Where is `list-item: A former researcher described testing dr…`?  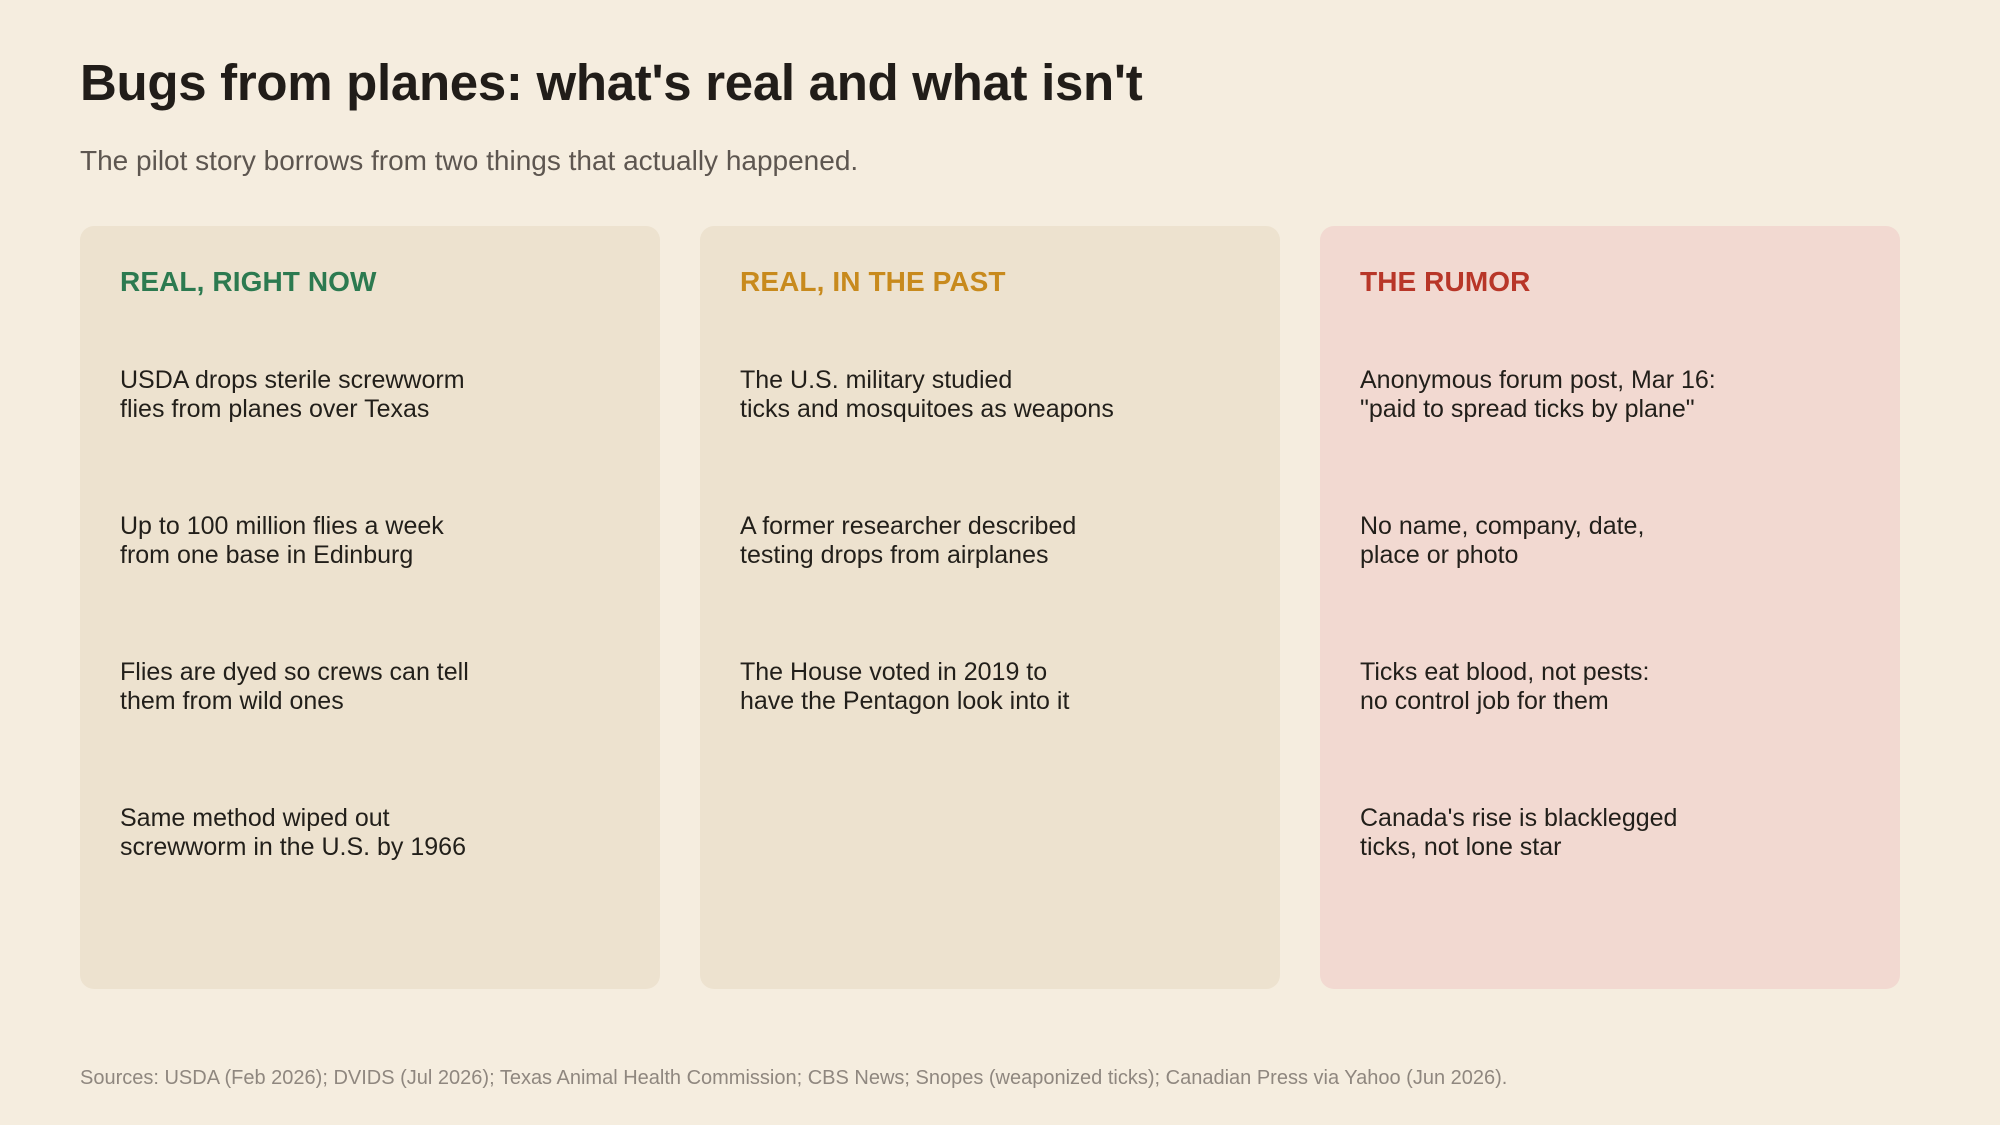 list-item: A former researcher described testing dr… is located at coordinates (990, 585).